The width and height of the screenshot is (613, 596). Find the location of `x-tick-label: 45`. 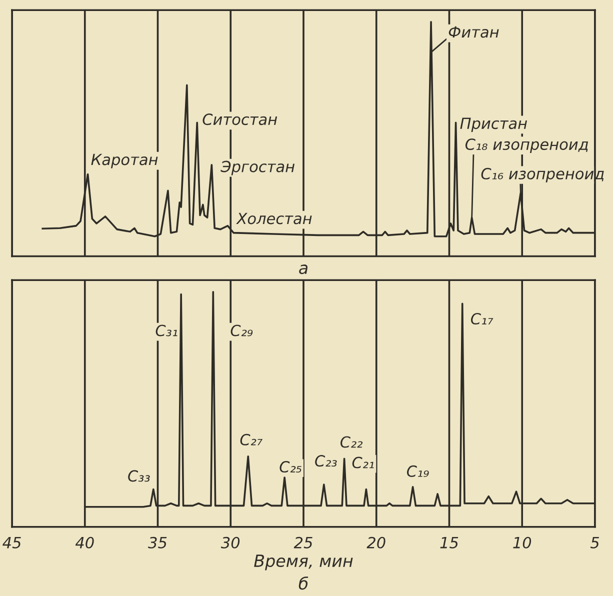

x-tick-label: 45 is located at coordinates (11, 542).